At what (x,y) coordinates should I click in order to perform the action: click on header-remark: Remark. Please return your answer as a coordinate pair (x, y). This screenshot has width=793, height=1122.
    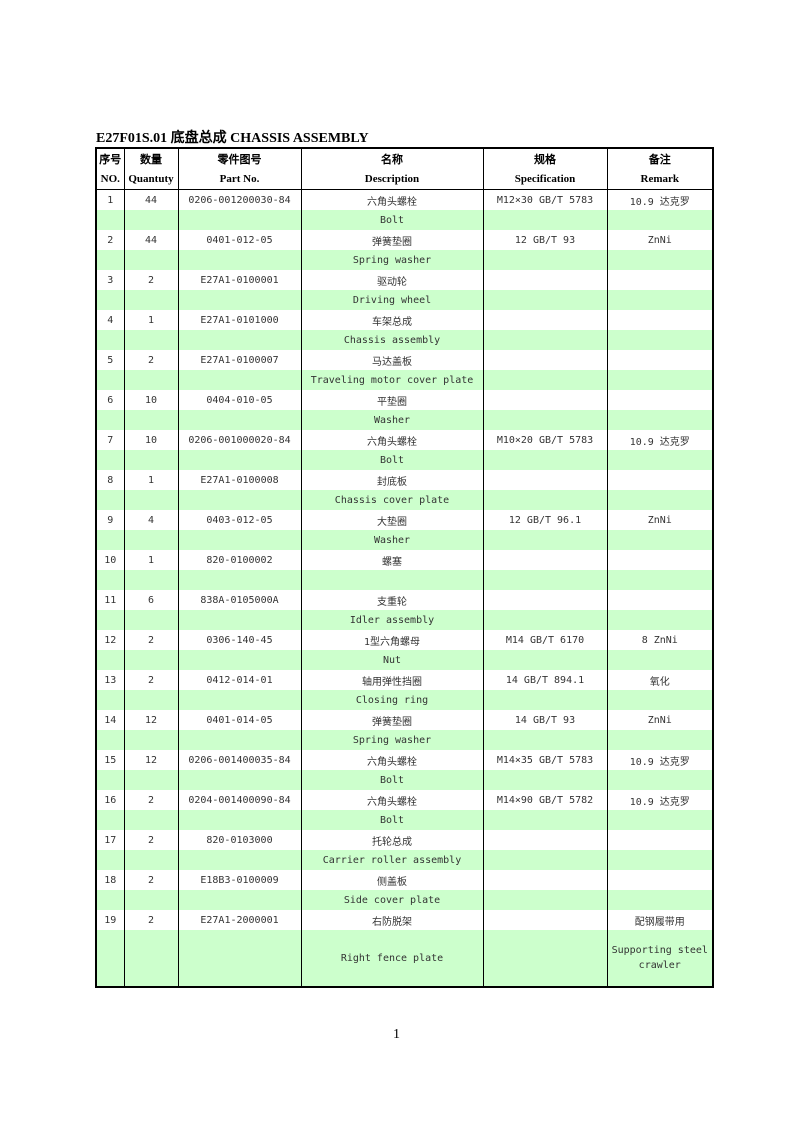
    Looking at the image, I should click on (660, 179).